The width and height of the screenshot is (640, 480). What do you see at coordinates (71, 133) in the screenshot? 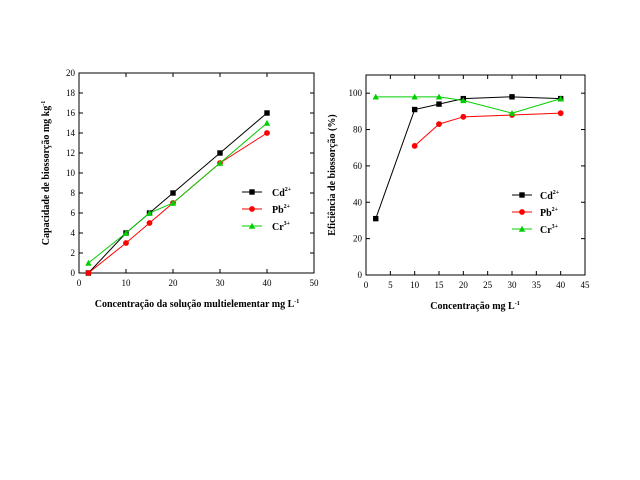
I see `y-tick-label: 14` at bounding box center [71, 133].